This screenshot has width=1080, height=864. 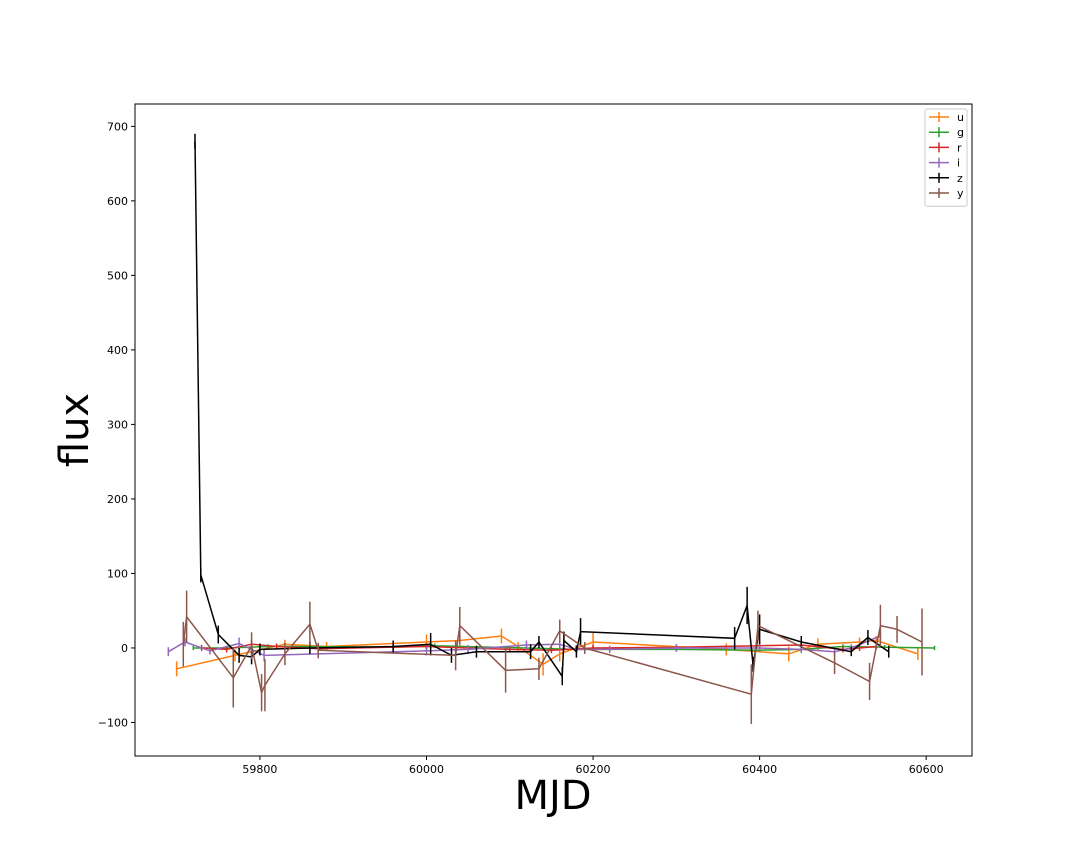 What do you see at coordinates (960, 178) in the screenshot?
I see `legend-label-z: z` at bounding box center [960, 178].